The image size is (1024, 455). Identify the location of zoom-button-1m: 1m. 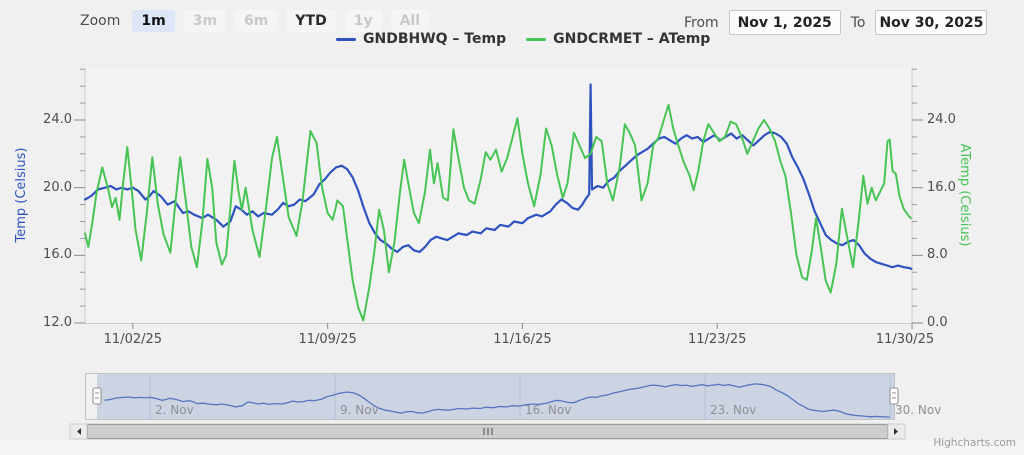
(153, 21).